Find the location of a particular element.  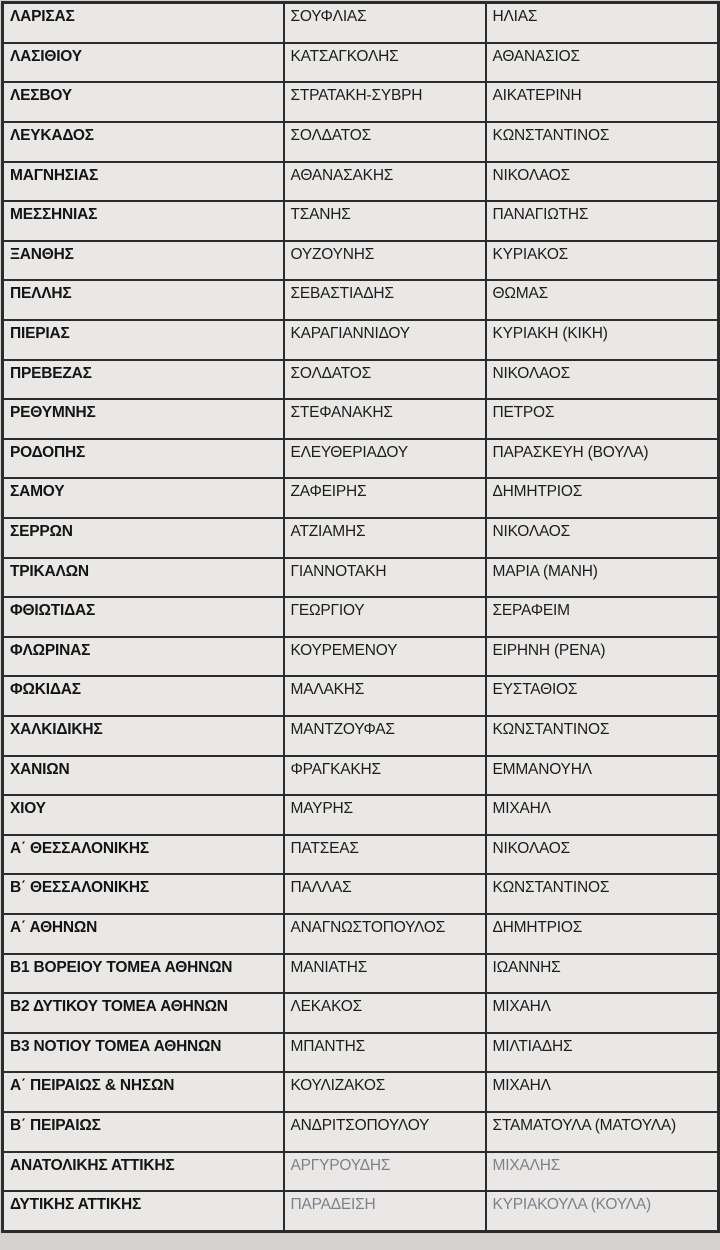

surname-cell: ΓΕΩΡΓΙΟΥ is located at coordinates (384, 617).